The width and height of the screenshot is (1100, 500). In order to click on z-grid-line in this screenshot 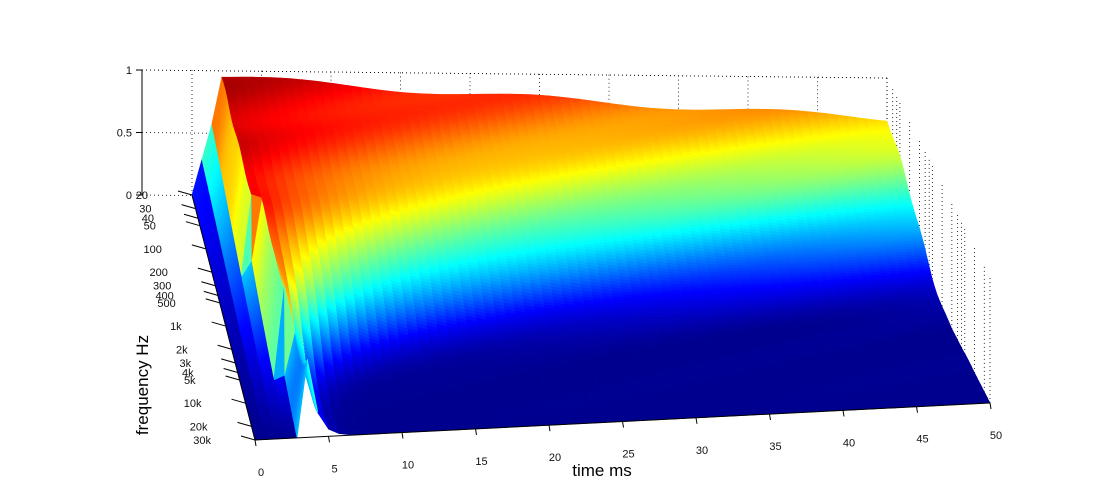, I will do `click(514, 74)`.